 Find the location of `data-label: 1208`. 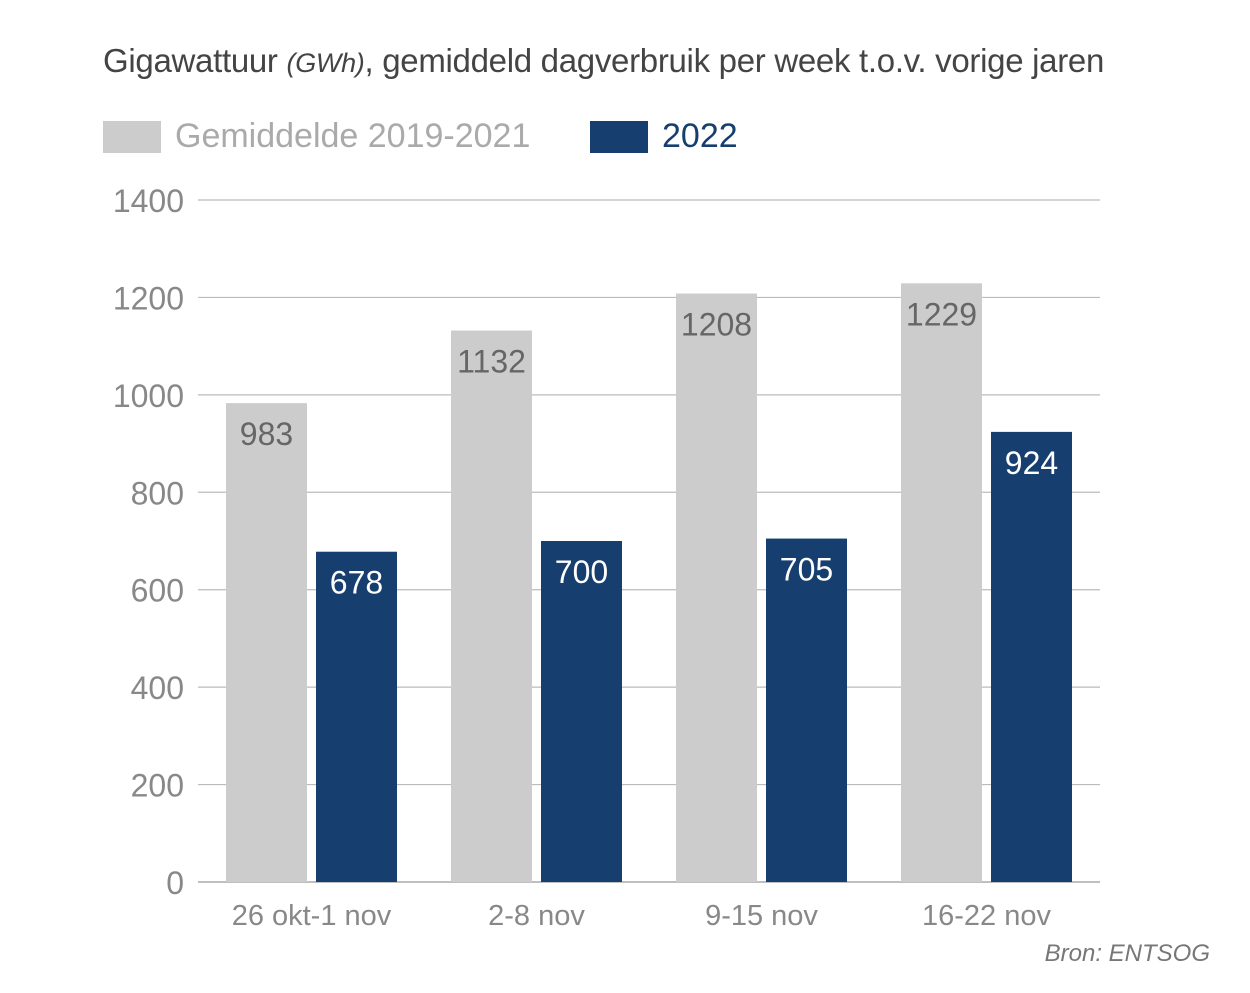

data-label: 1208 is located at coordinates (716, 325).